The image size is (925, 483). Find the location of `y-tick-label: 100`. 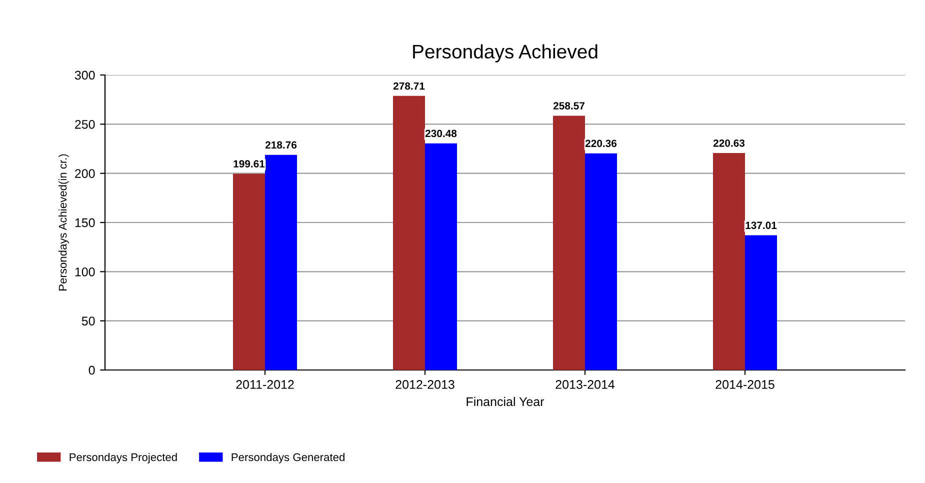

y-tick-label: 100 is located at coordinates (85, 271).